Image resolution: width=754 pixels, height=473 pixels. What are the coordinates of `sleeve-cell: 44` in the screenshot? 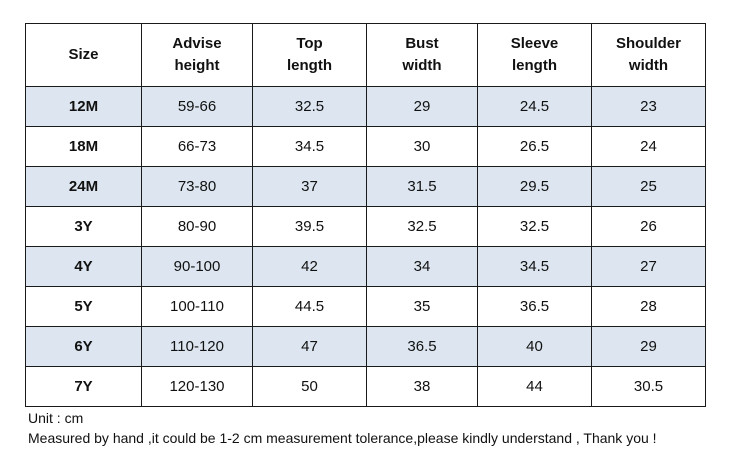 It's located at (534, 386).